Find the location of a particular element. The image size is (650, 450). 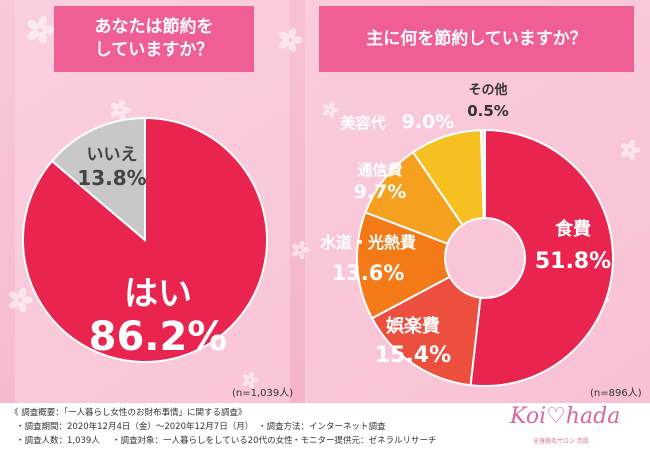

footer-method: ・調査方法：インターネット調査 is located at coordinates (322, 427).